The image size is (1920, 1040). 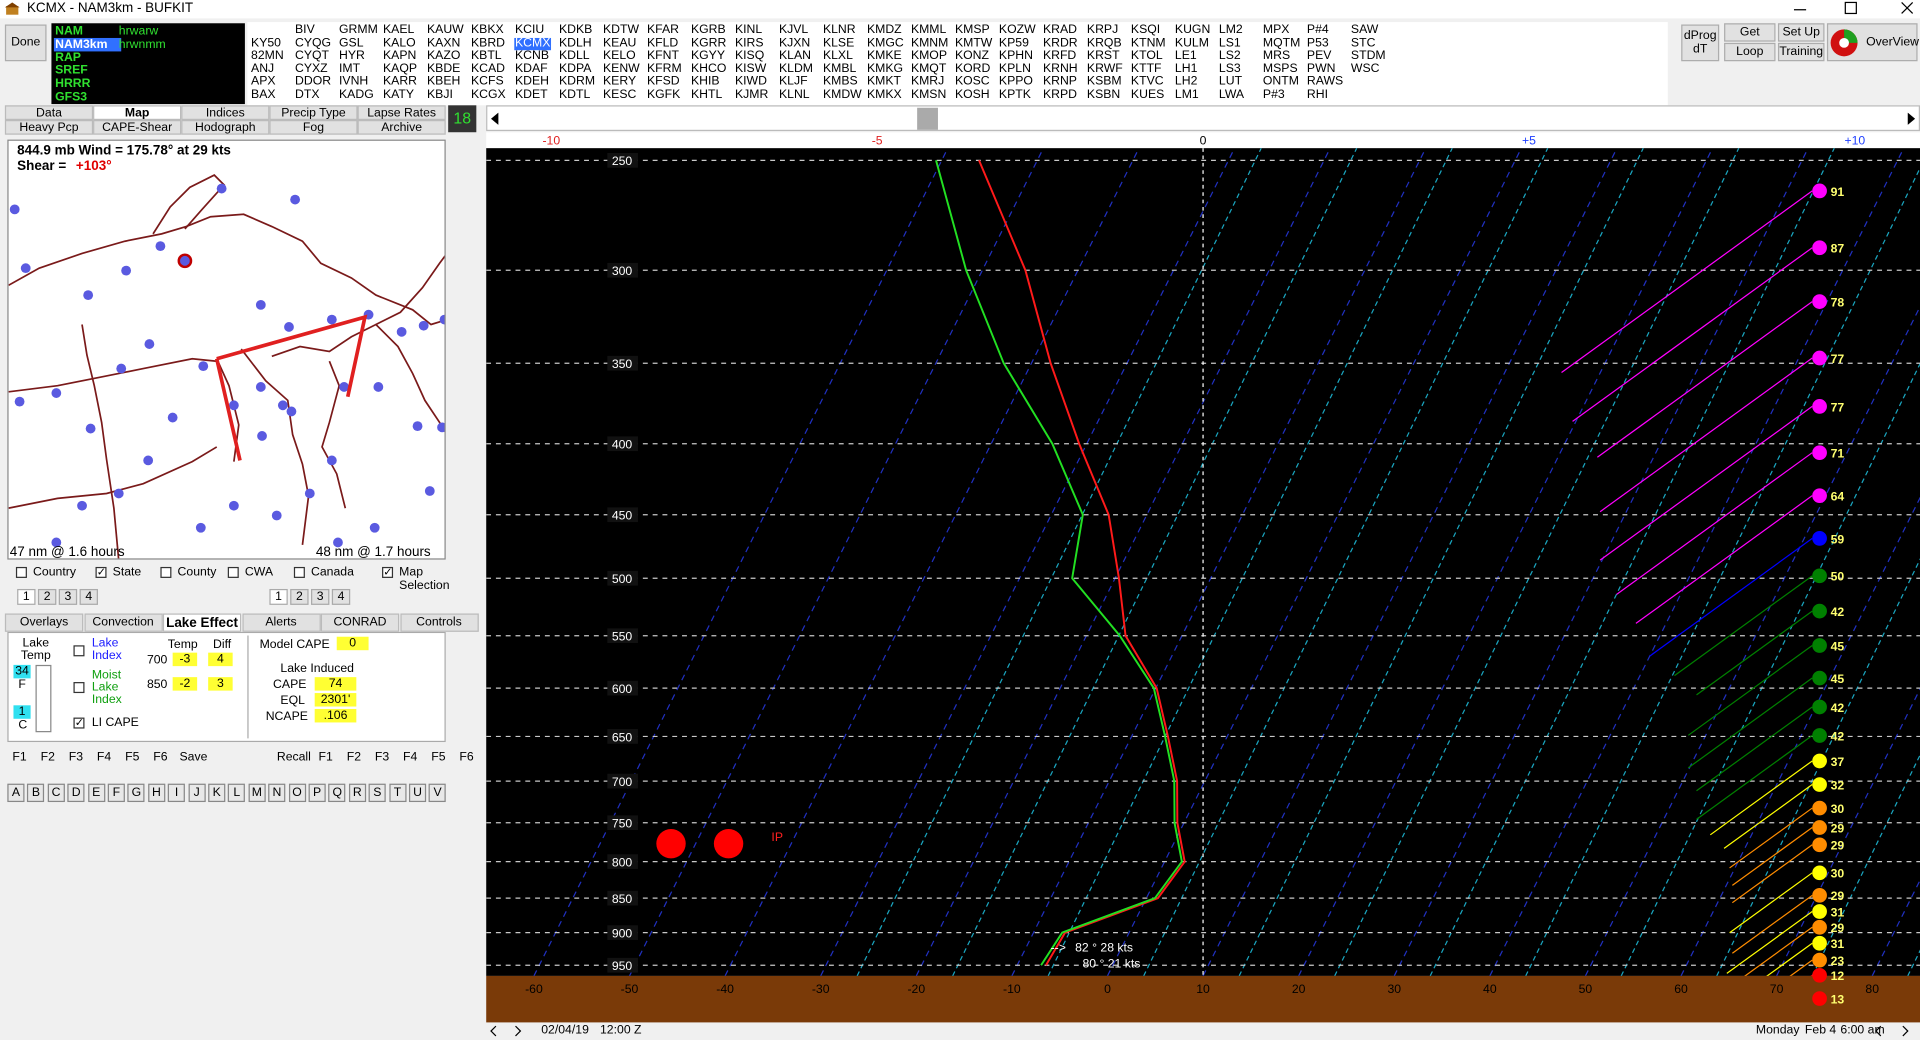 I want to click on dprog-button: dProg dT, so click(x=1700, y=43).